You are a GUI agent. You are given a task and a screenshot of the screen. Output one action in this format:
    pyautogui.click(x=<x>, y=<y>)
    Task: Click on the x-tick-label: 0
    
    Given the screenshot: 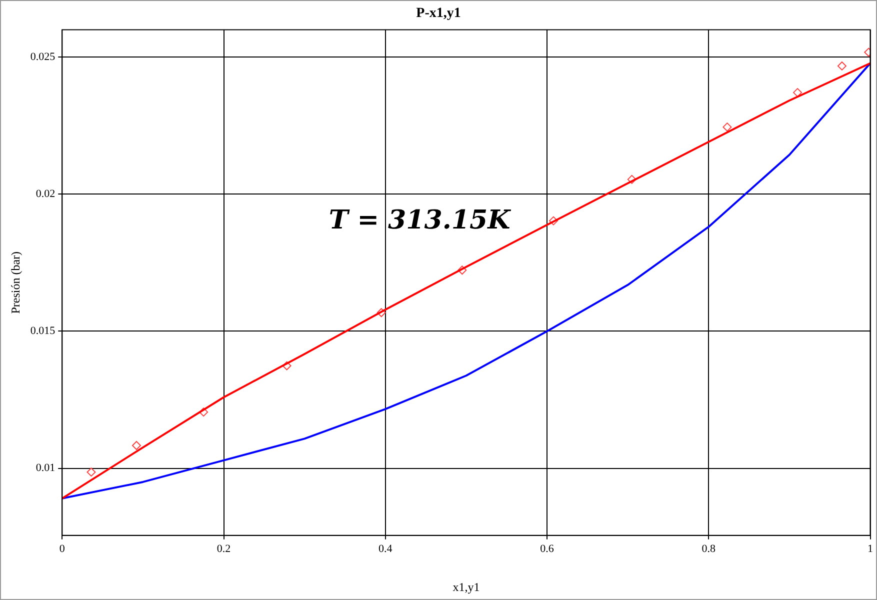 What is the action you would take?
    pyautogui.click(x=62, y=548)
    